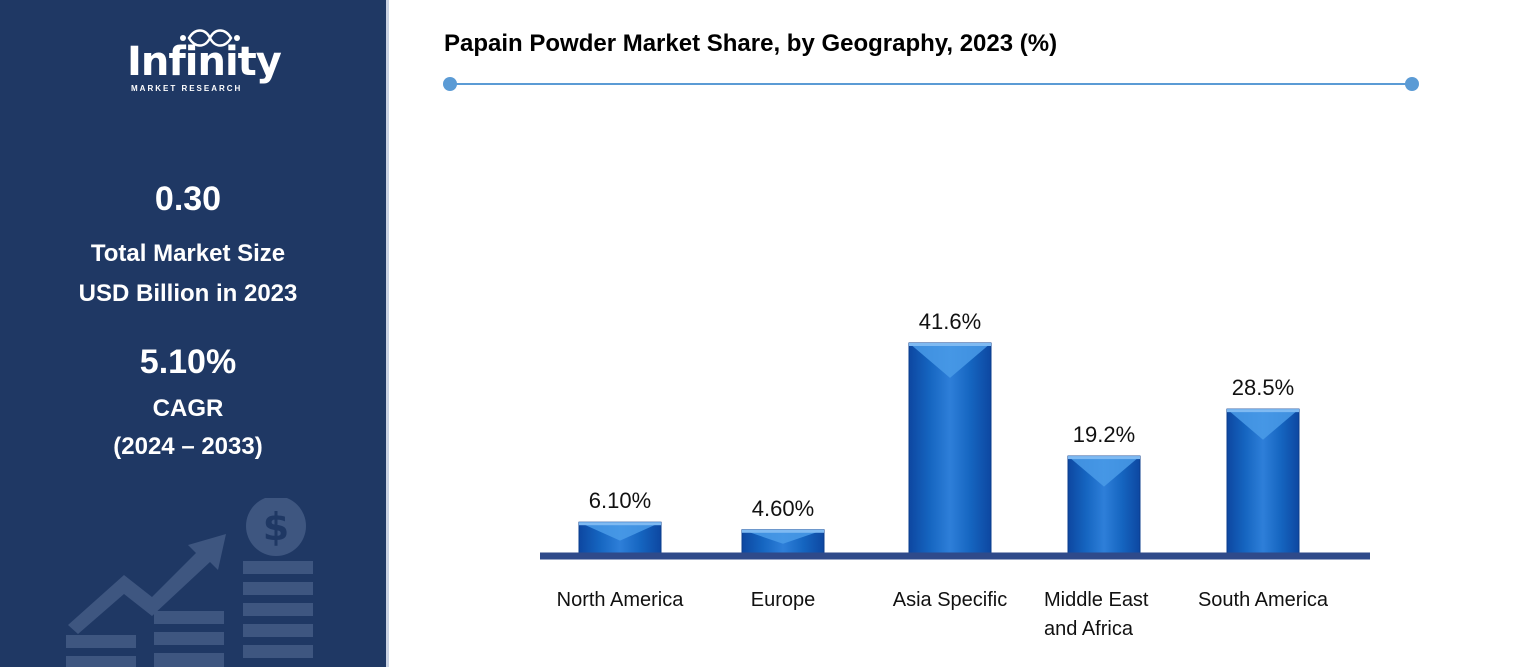  Describe the element at coordinates (621, 600) in the screenshot. I see `category-label: North America` at that location.